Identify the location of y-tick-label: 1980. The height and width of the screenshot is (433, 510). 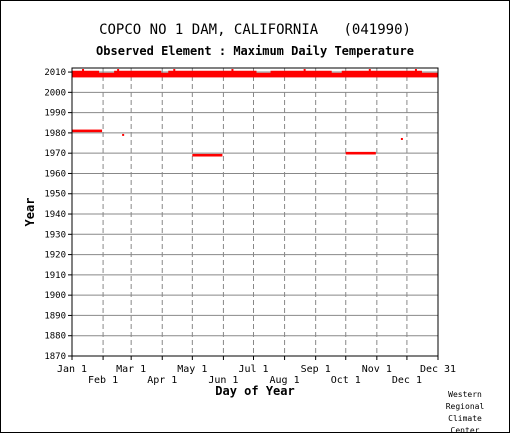
(55, 134).